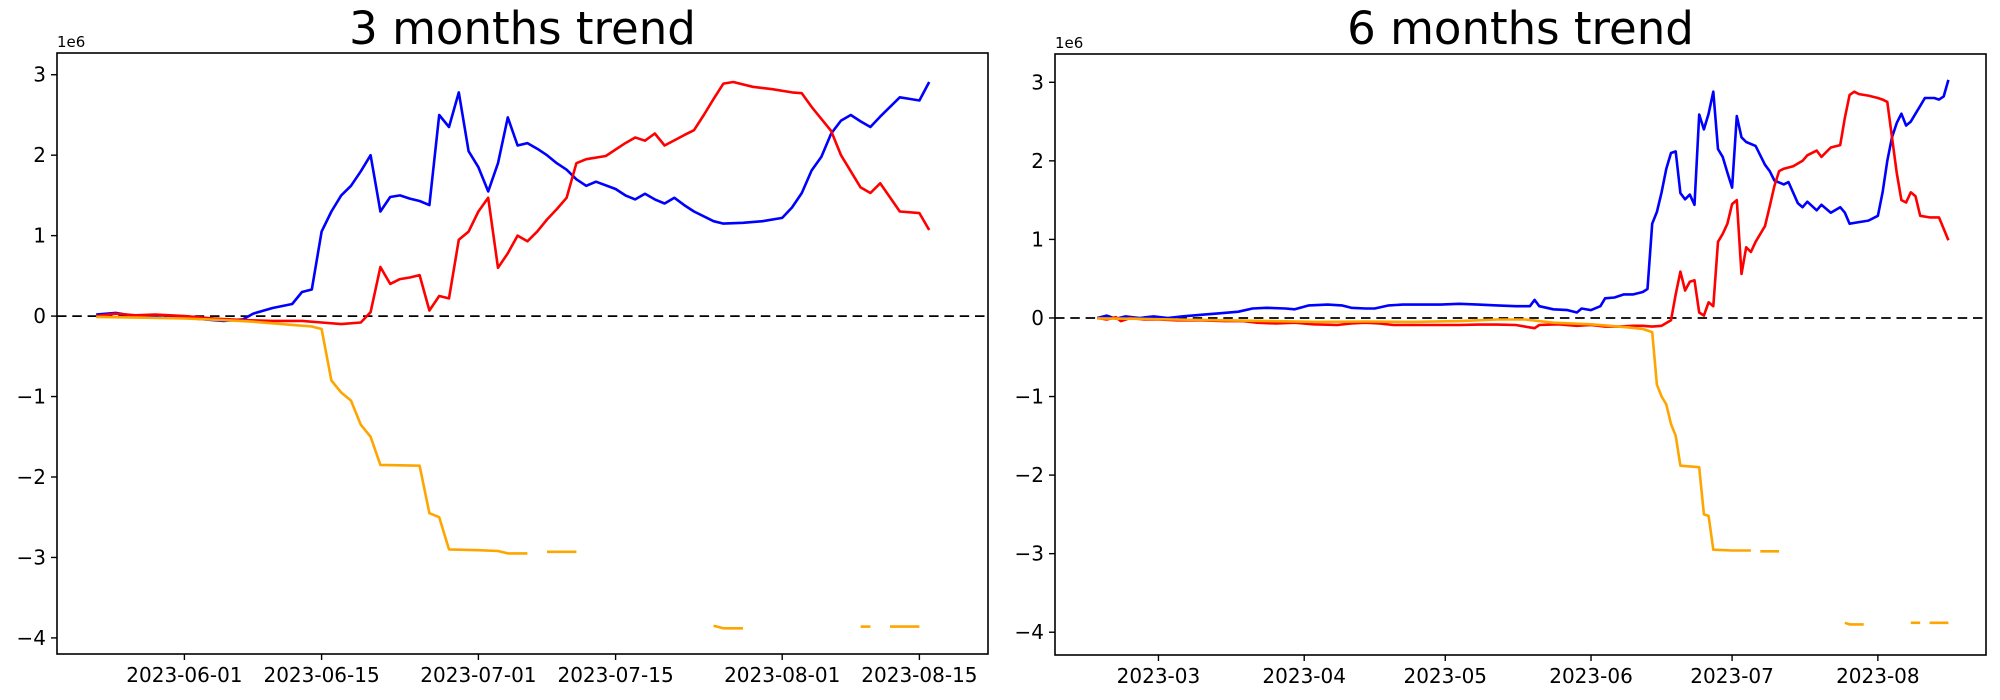  What do you see at coordinates (478, 675) in the screenshot?
I see `x-tick-label: 2023-07-01` at bounding box center [478, 675].